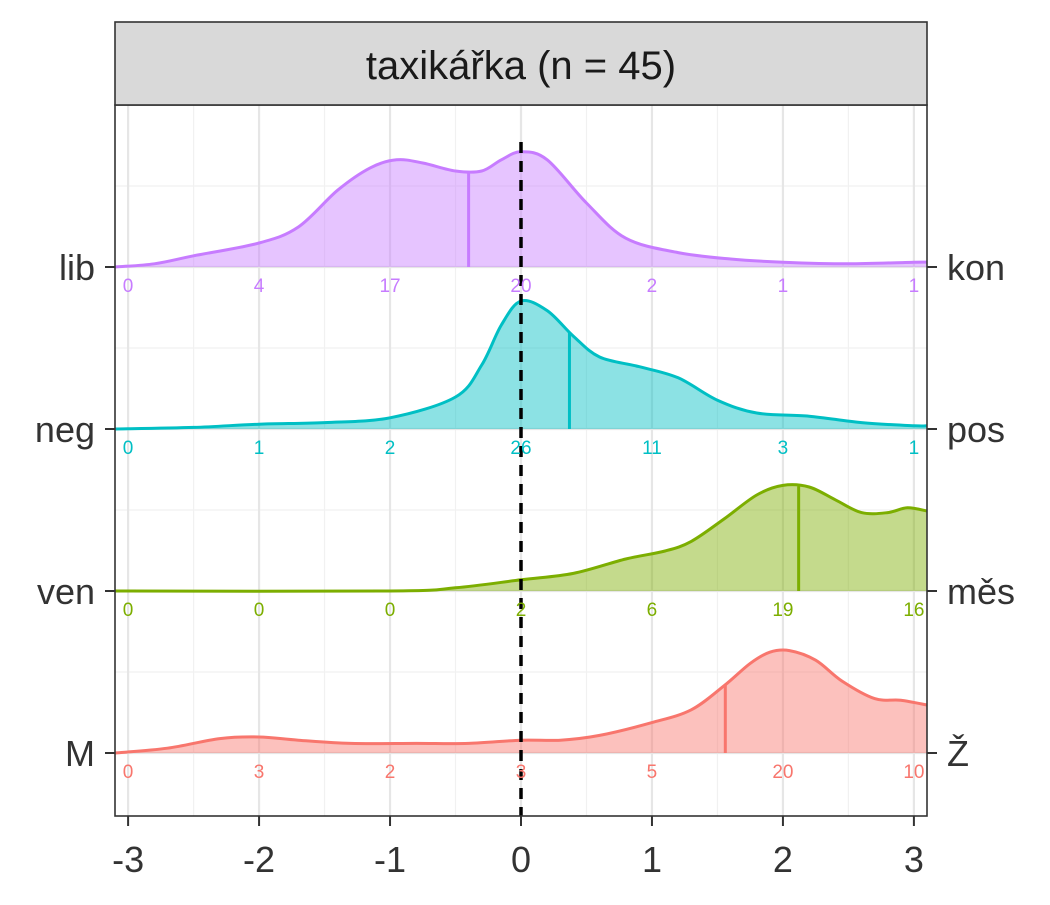 The height and width of the screenshot is (905, 1050). Describe the element at coordinates (782, 610) in the screenshot. I see `count-label: 19` at that location.